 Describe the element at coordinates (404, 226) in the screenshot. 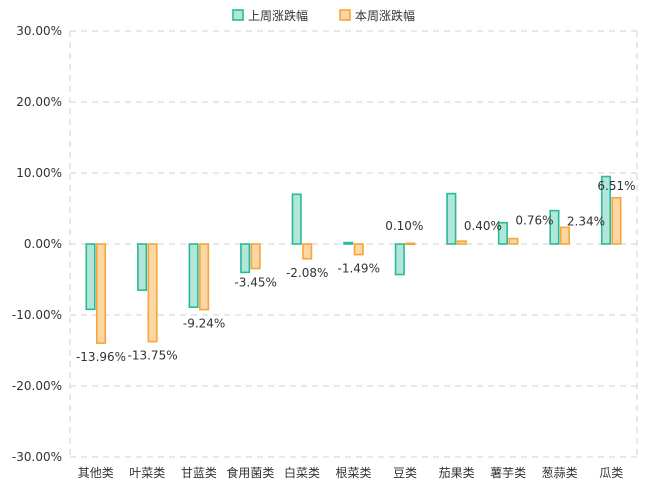

I see `data-label: 0.10%` at that location.